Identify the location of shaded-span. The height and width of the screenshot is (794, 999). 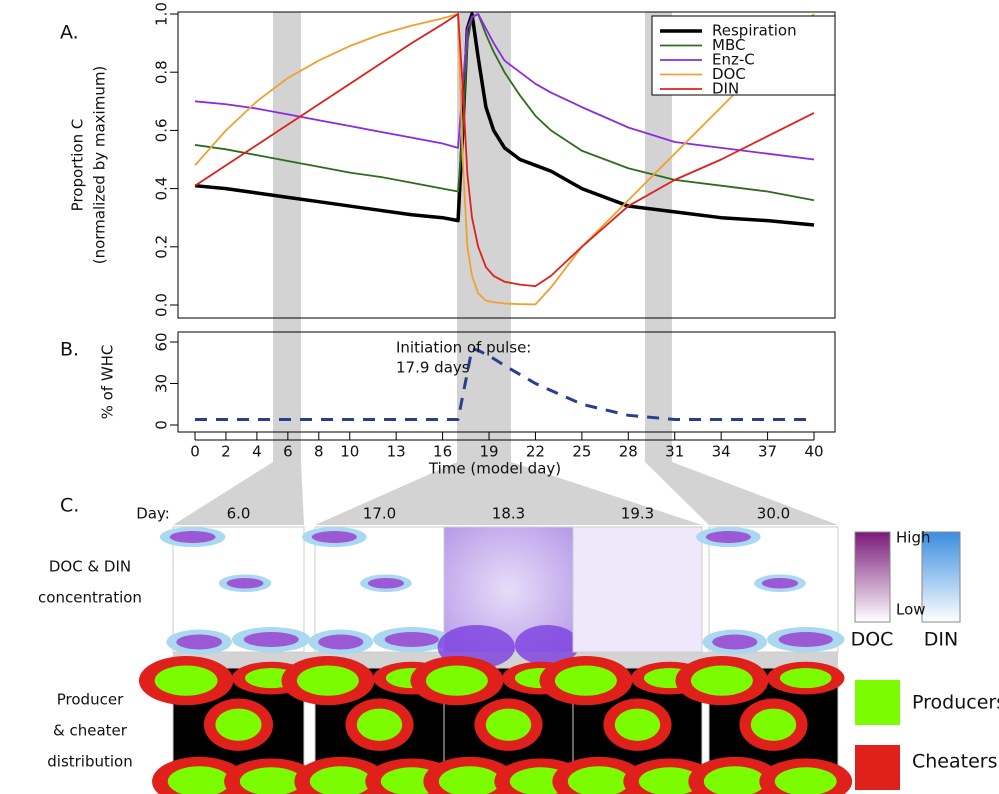
(287, 237).